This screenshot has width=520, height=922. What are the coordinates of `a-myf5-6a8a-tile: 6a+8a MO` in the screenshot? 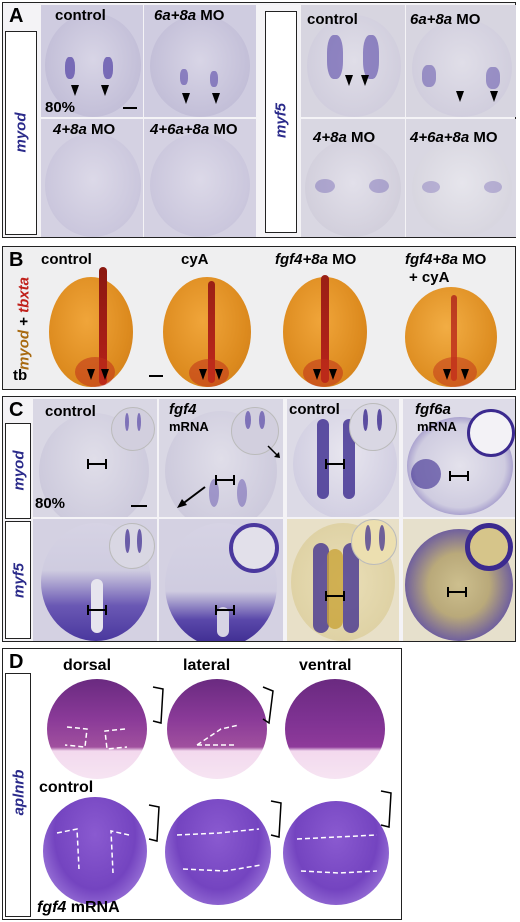 It's located at (461, 61).